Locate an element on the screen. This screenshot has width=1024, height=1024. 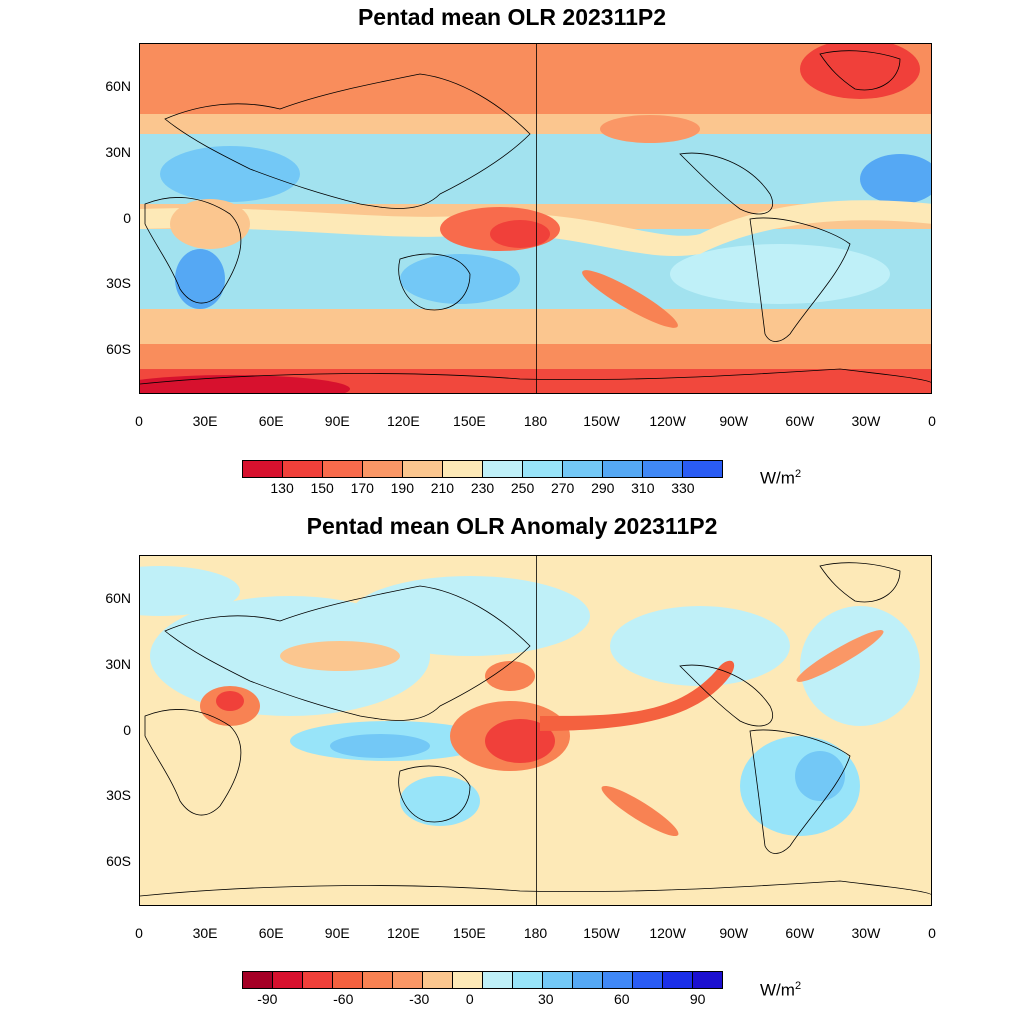
colorbar-tick-label: 290 is located at coordinates (603, 488).